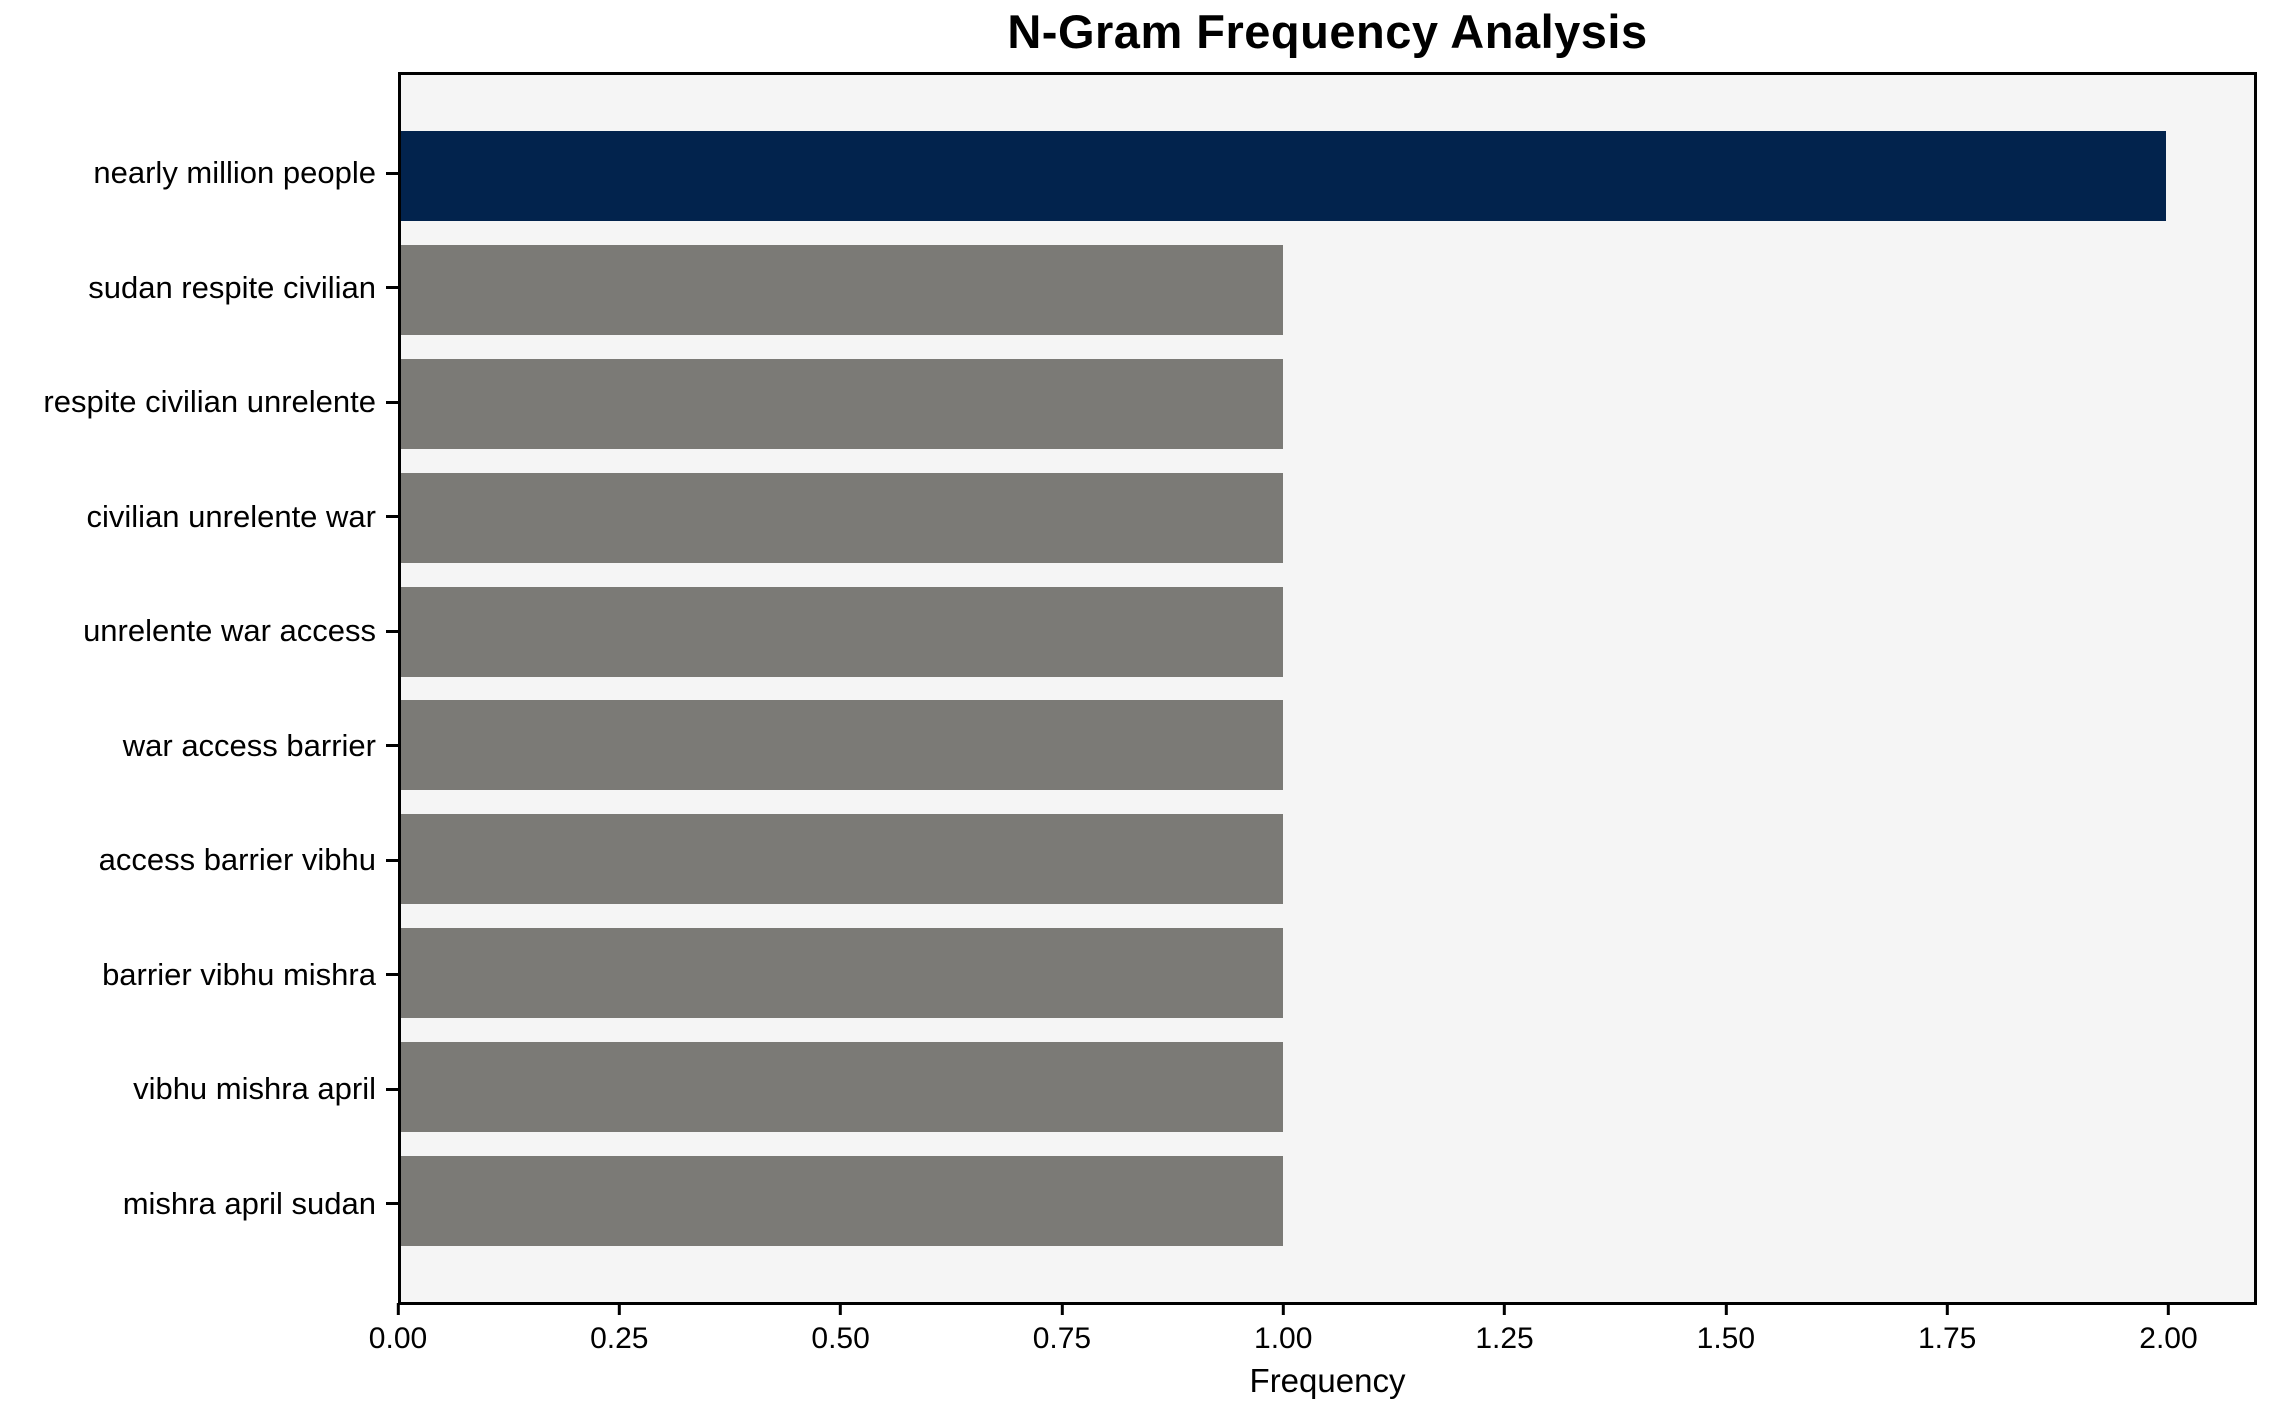 Image resolution: width=2277 pixels, height=1414 pixels. Describe the element at coordinates (840, 1338) in the screenshot. I see `x-tick-label: 0.50` at that location.